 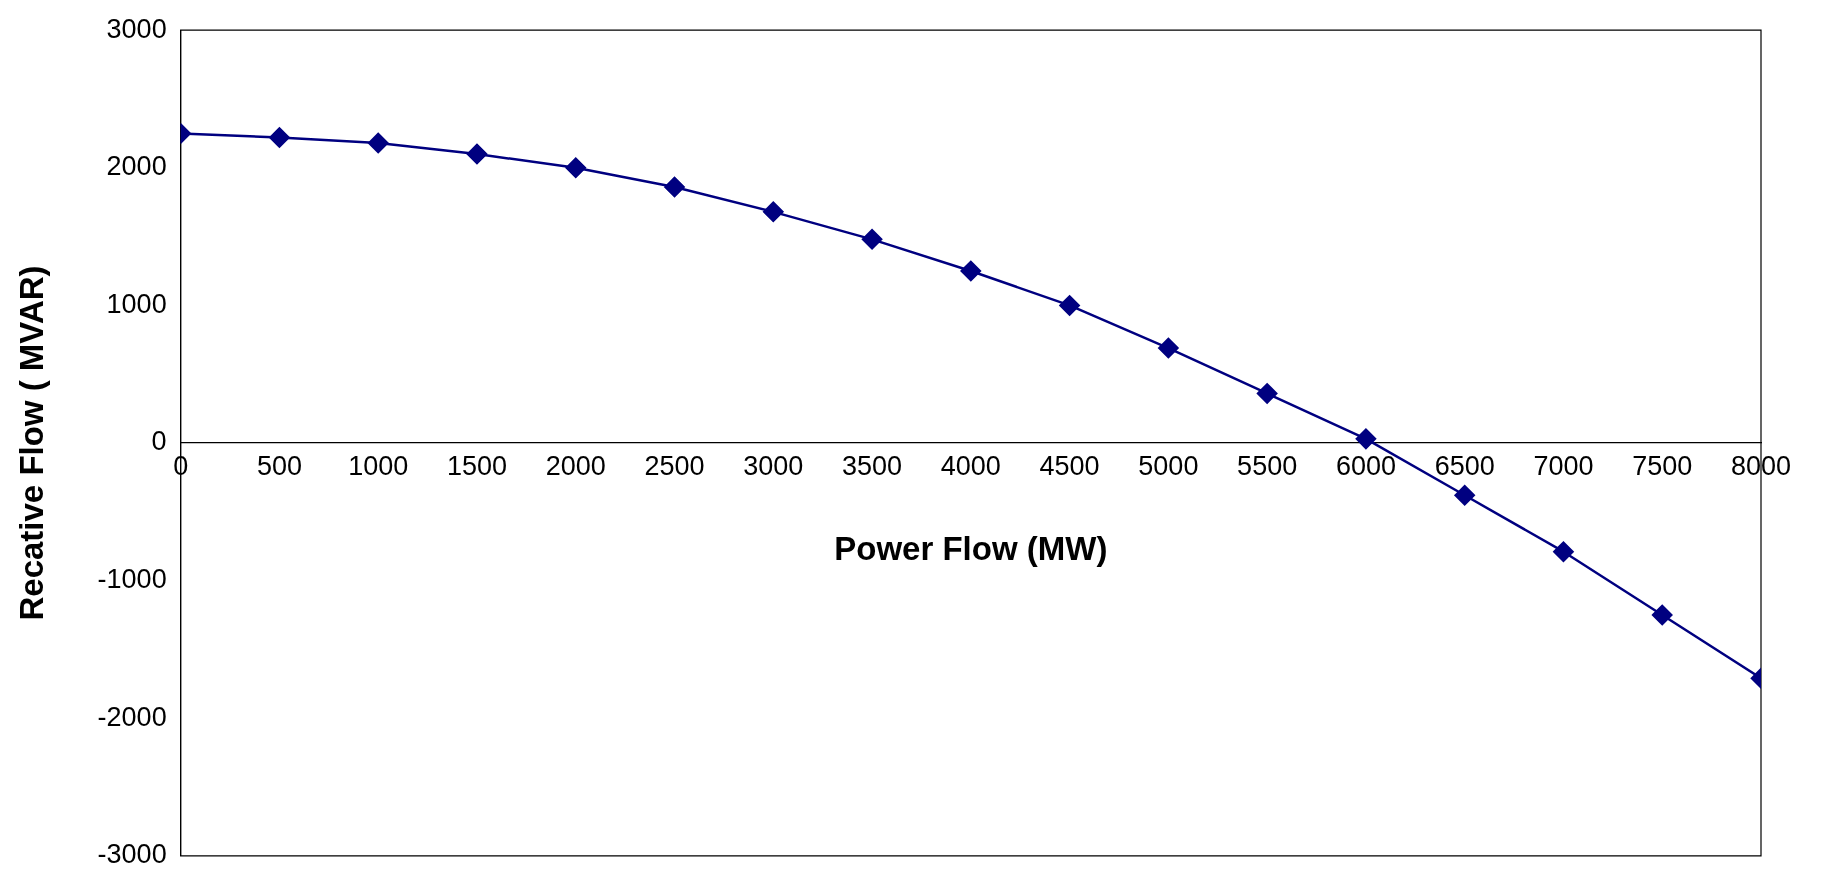 What do you see at coordinates (1563, 465) in the screenshot?
I see `x-tick-label: 7000` at bounding box center [1563, 465].